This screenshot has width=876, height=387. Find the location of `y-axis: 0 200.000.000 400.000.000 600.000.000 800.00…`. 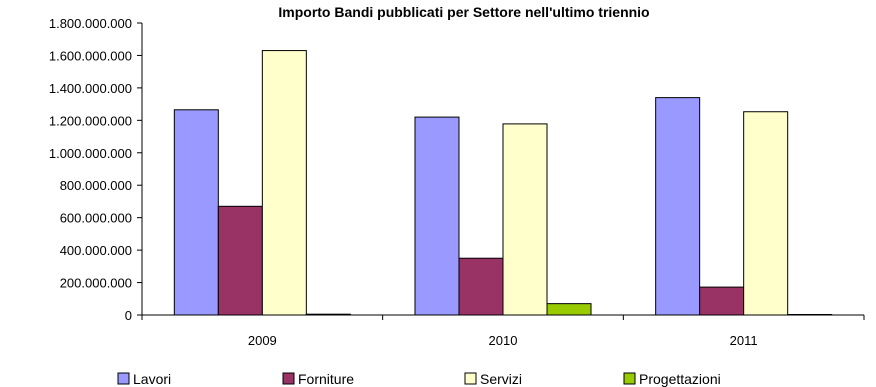

y-axis: 0 200.000.000 400.000.000 600.000.000 800.00… is located at coordinates (96, 169).